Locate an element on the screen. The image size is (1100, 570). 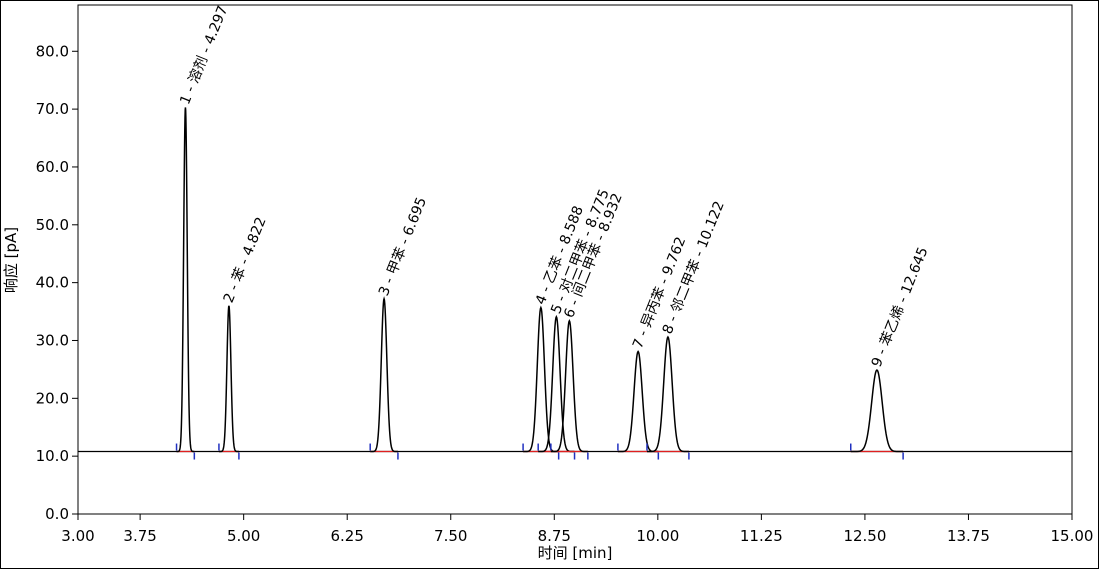
y-tick-label: 0.0 is located at coordinates (57, 514).